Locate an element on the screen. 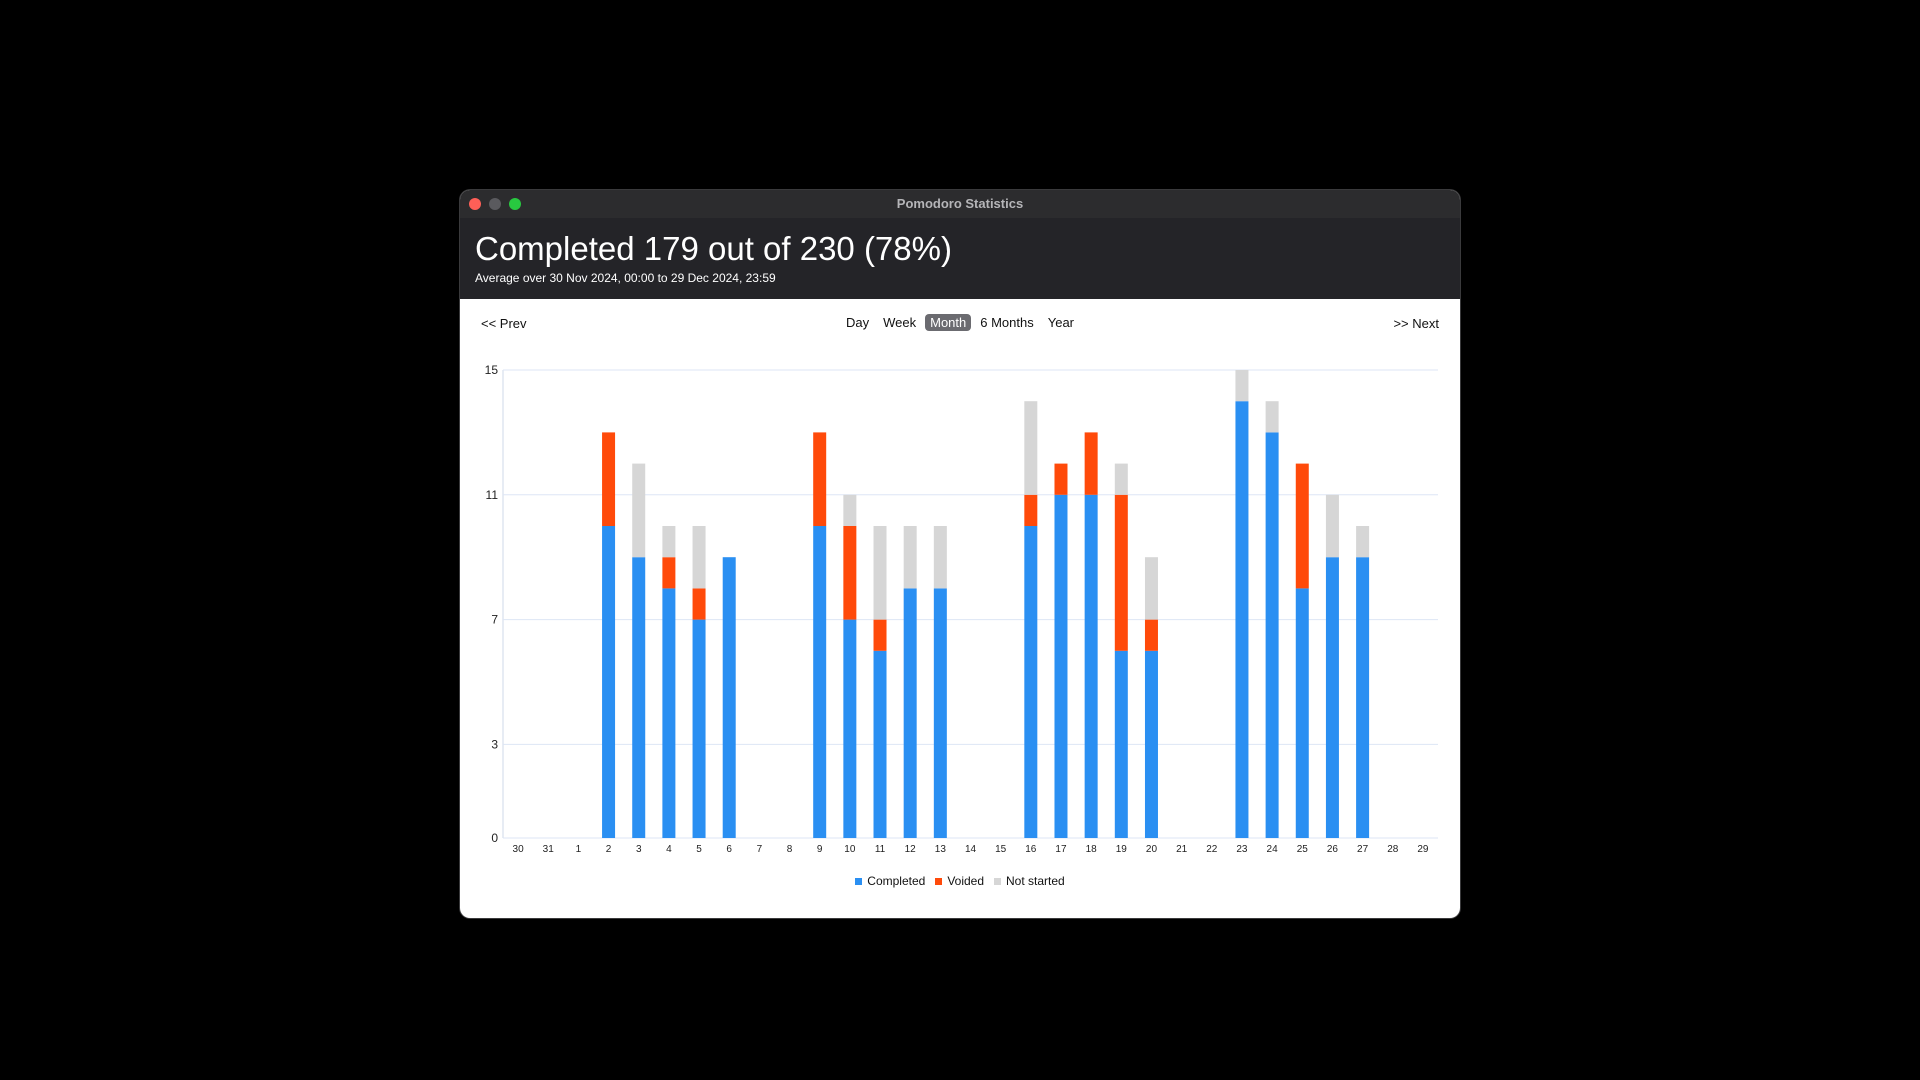  x-tick-label: 4 is located at coordinates (669, 849).